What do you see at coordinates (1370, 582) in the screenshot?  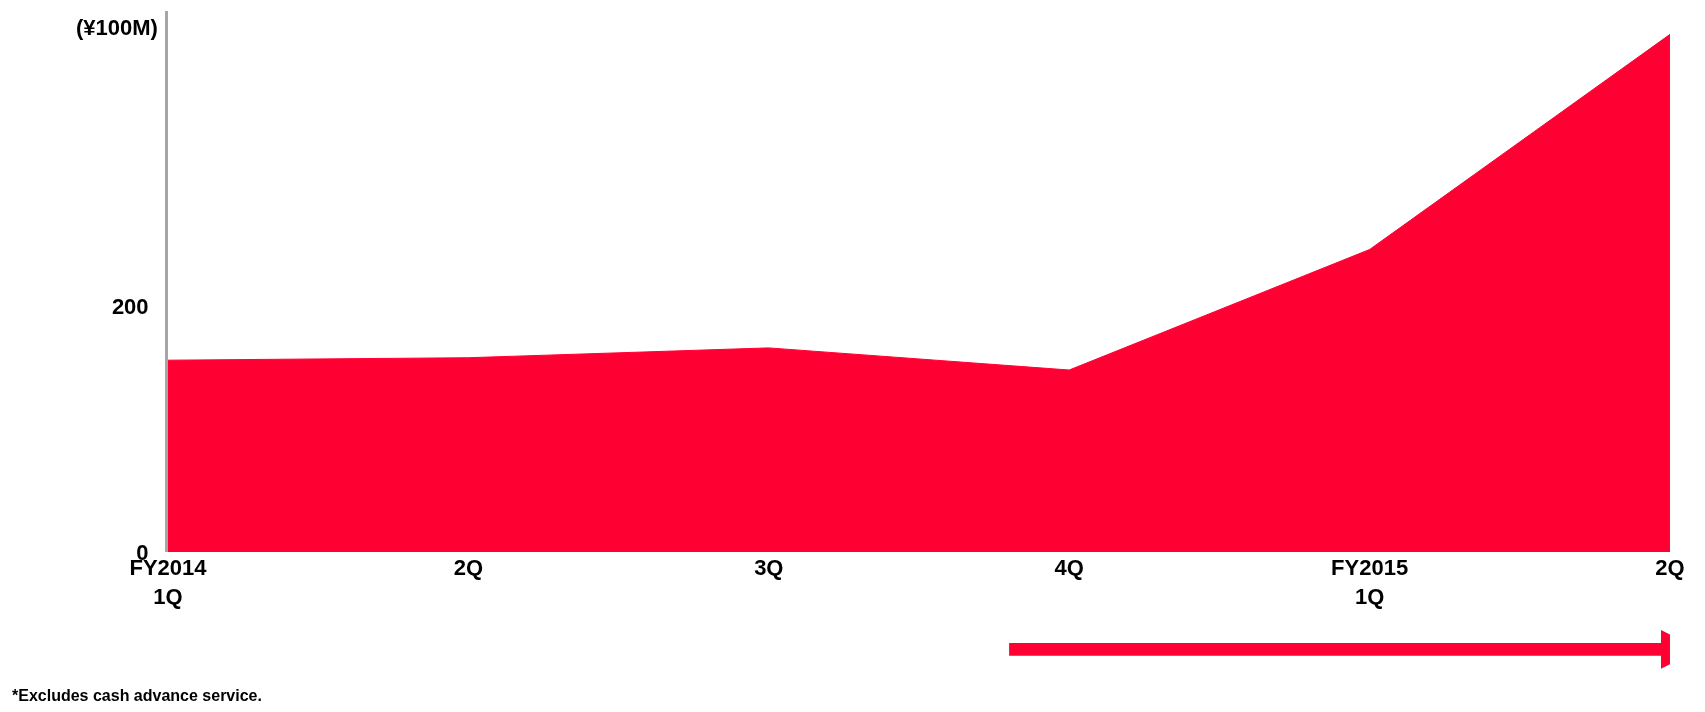 I see `x-tick-label: FY2015 1Q` at bounding box center [1370, 582].